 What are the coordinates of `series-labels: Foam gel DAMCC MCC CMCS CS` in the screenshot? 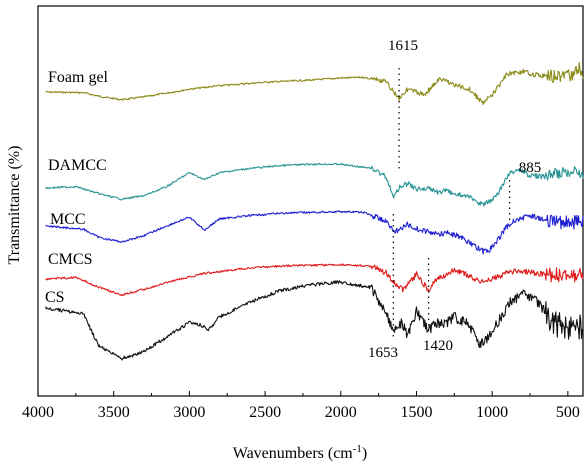 It's located at (77, 187).